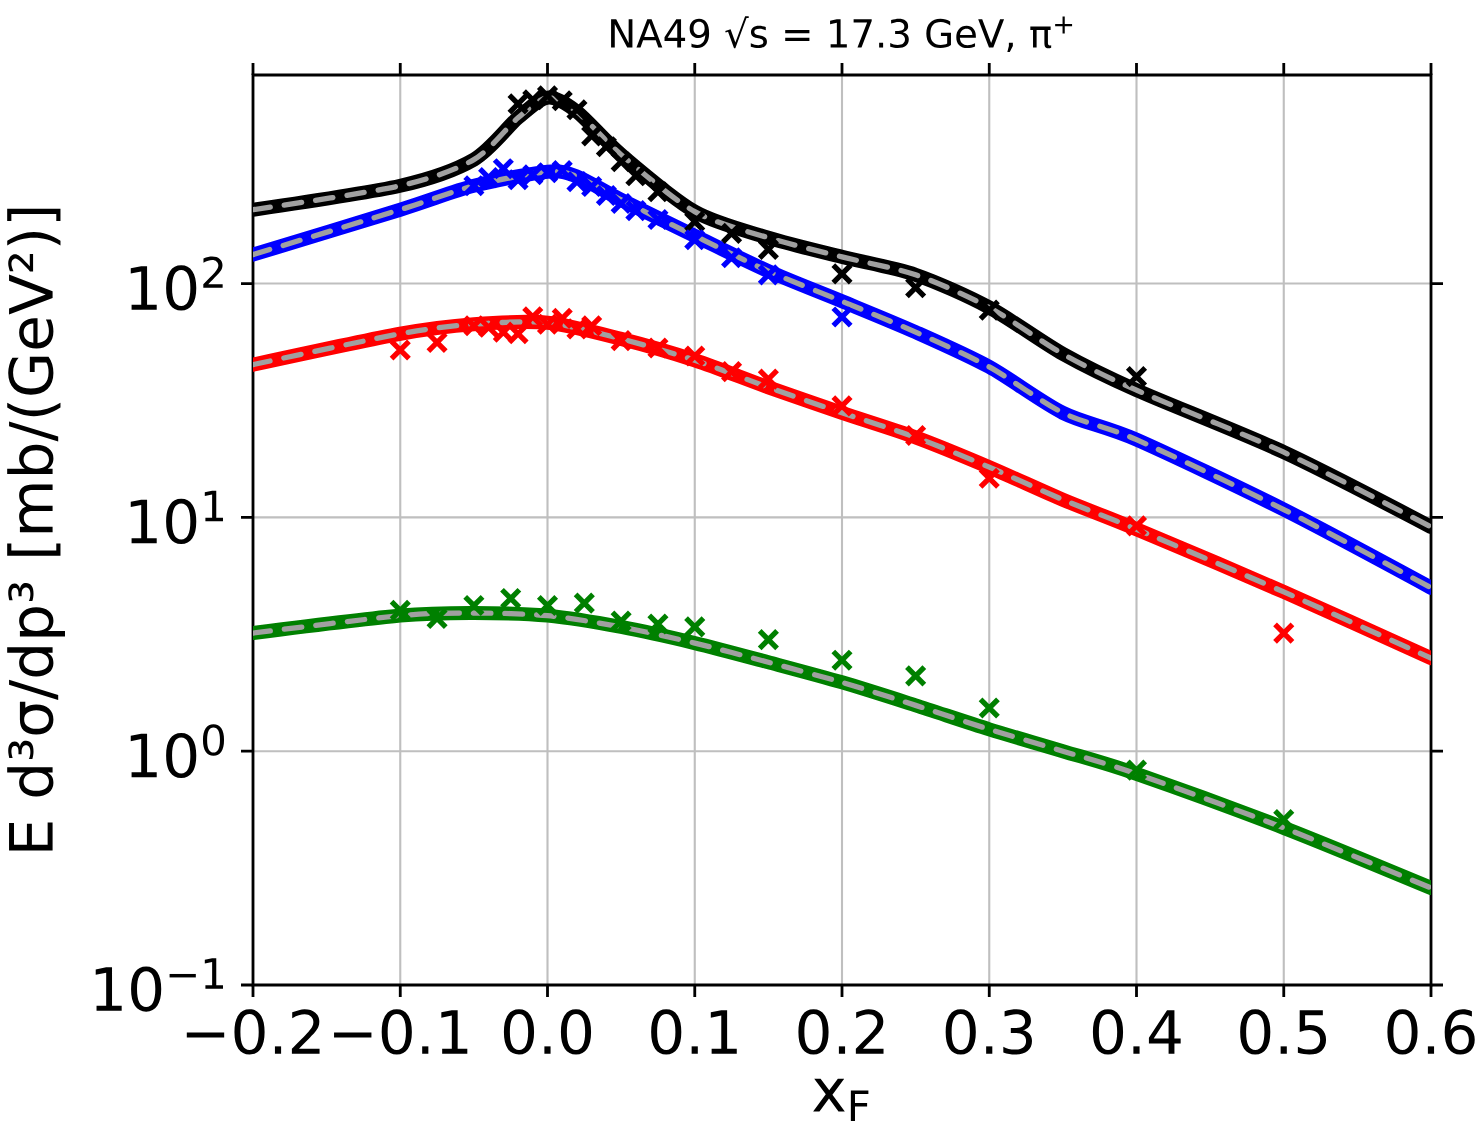 The height and width of the screenshot is (1124, 1482). I want to click on y-tick-label: 10$^{0}$, so click(177, 751).